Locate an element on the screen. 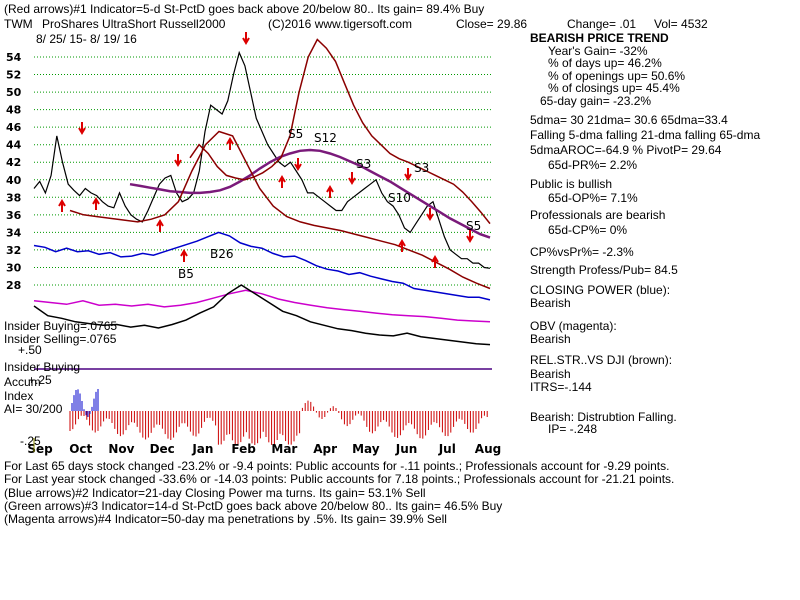 The height and width of the screenshot is (600, 800). days-up: % of days up= 46.2% is located at coordinates (605, 63).